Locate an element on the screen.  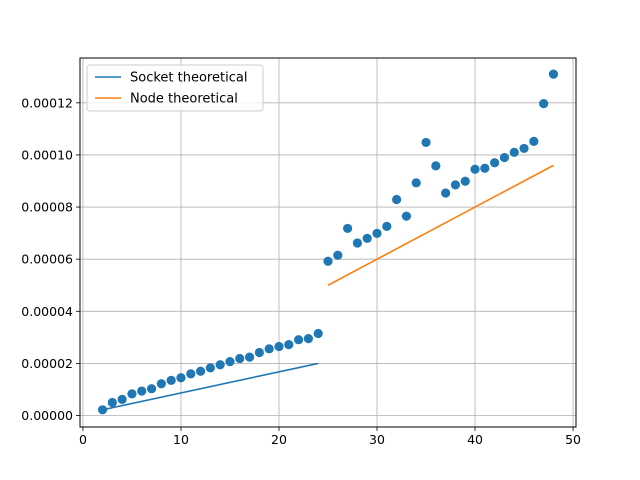
y-tick-label: 0.00006 is located at coordinates (47, 259).